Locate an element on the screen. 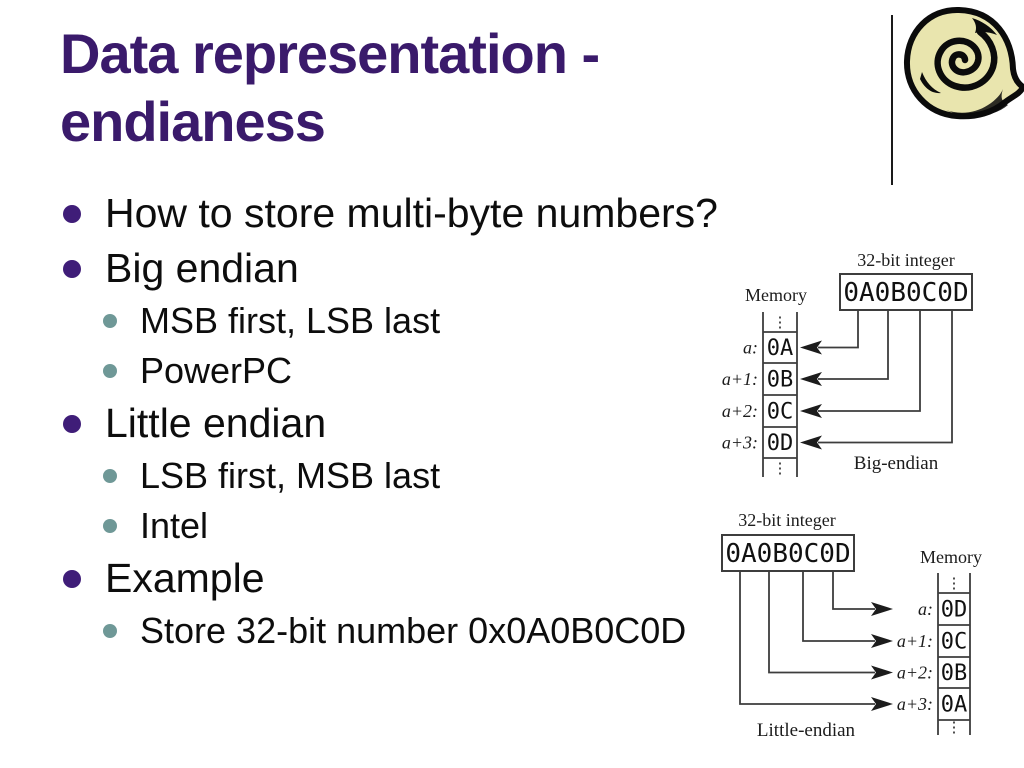 Image resolution: width=1024 pixels, height=768 pixels. diagram-caption: Little-endian is located at coordinates (806, 730).